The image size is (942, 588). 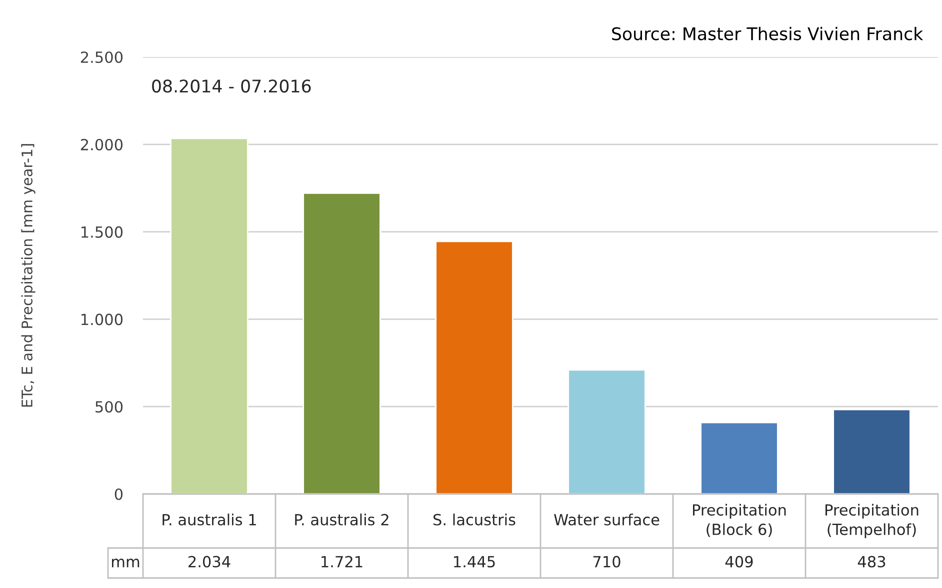 I want to click on y-tick-label: 2.000, so click(x=101, y=144).